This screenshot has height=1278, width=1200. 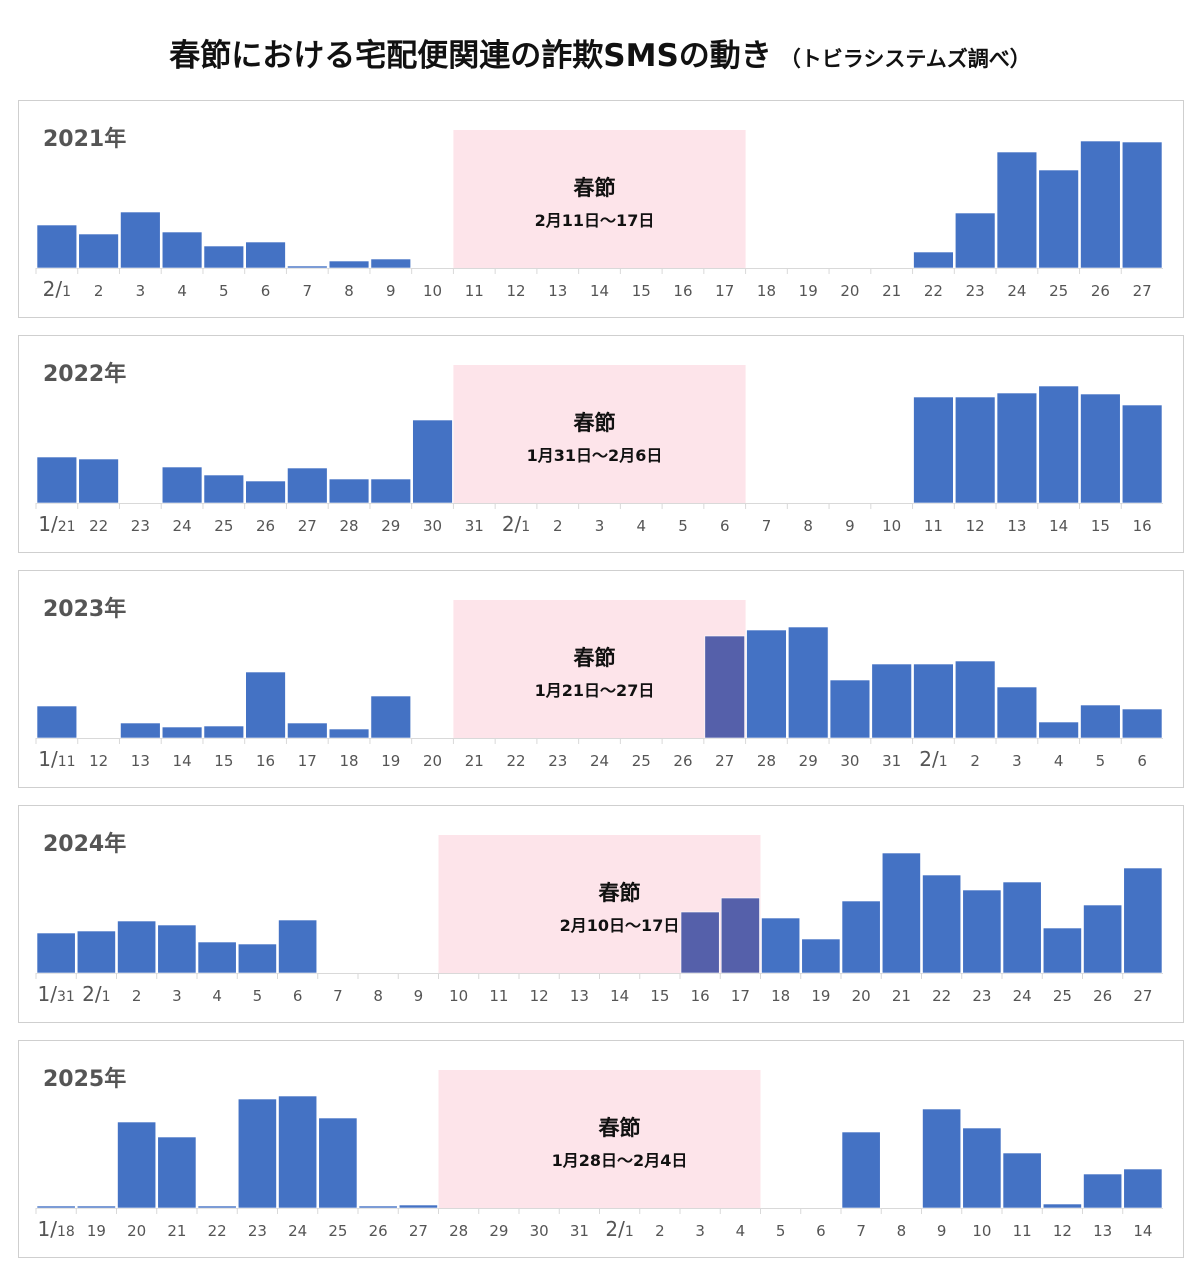 What do you see at coordinates (349, 761) in the screenshot?
I see `x-tick-label: 18` at bounding box center [349, 761].